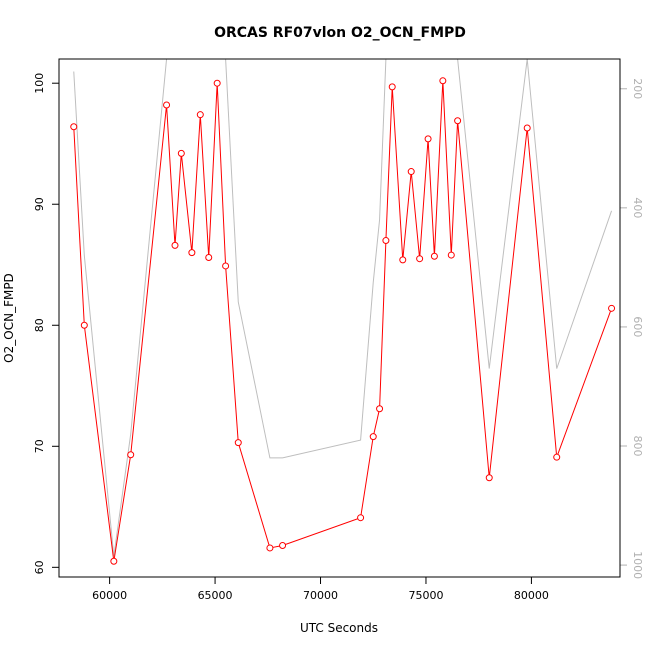  I want to click on y-tick-label: 70, so click(39, 446).